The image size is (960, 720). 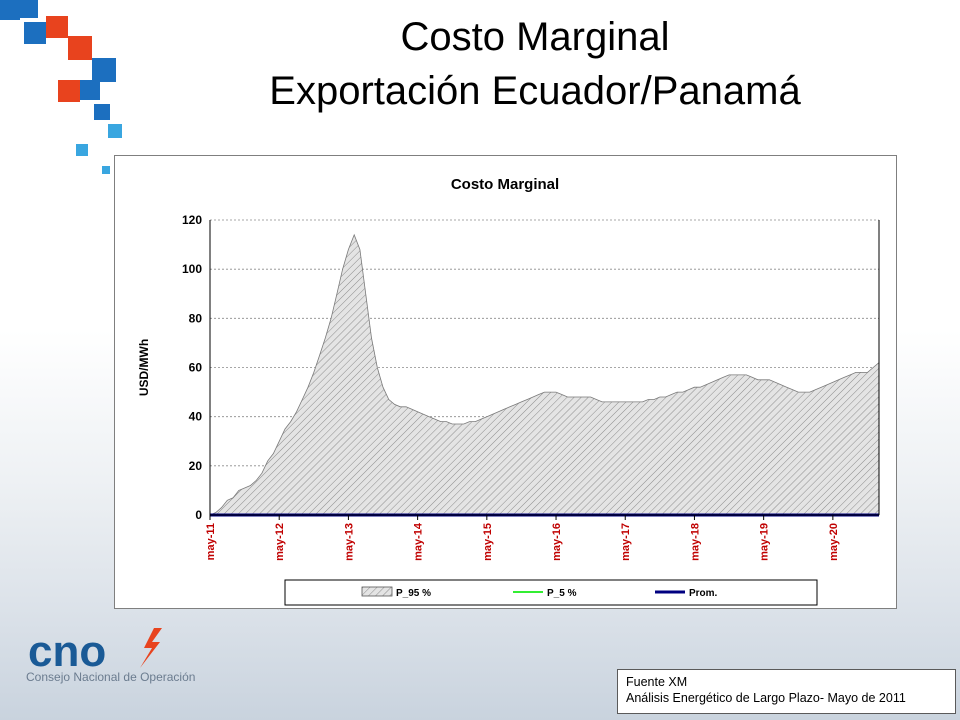 I want to click on chart-title: Costo Marginal, so click(x=505, y=184).